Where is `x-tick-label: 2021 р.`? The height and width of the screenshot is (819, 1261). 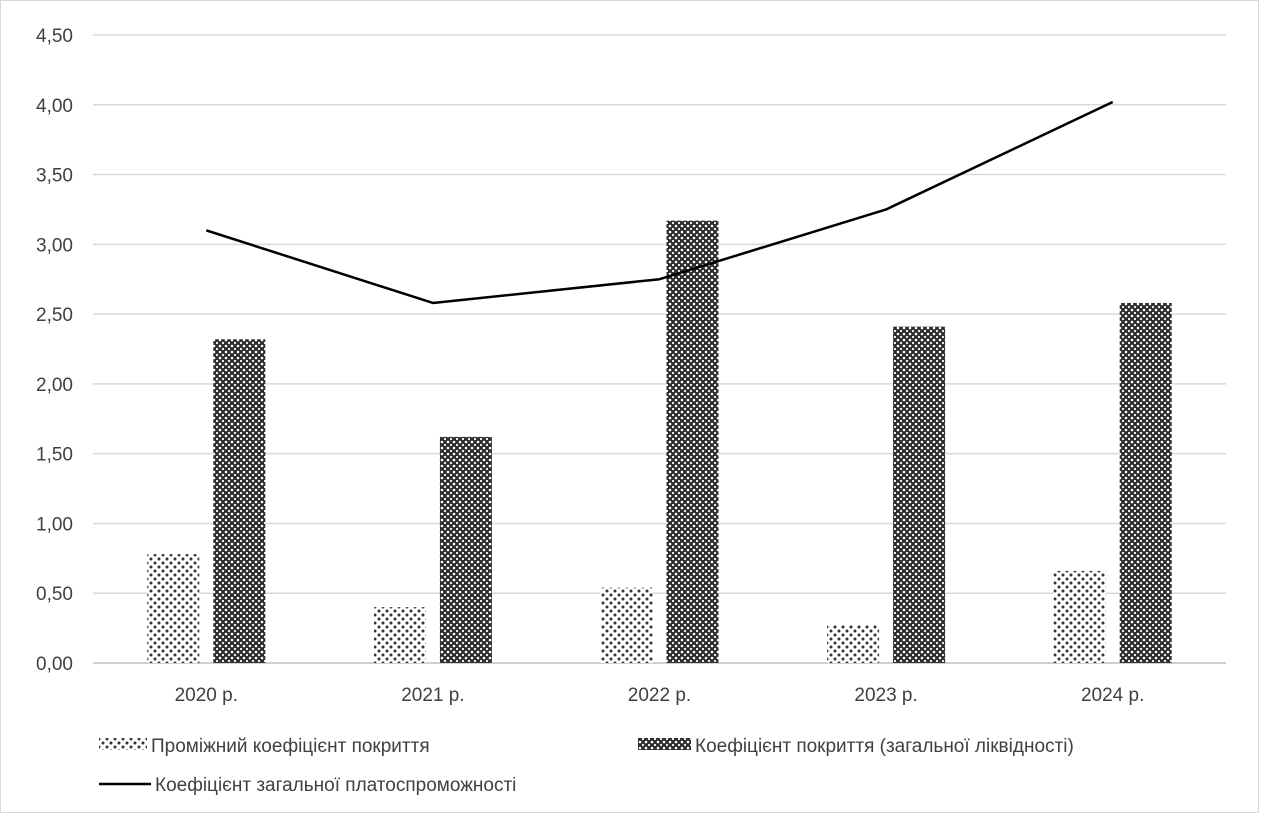 x-tick-label: 2021 р. is located at coordinates (432, 695).